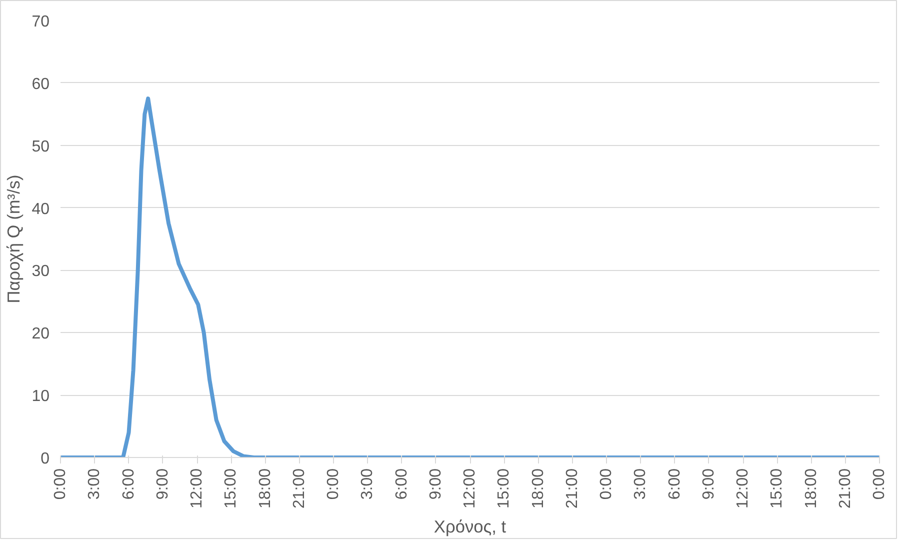  What do you see at coordinates (41, 397) in the screenshot?
I see `y-tick-label: 10` at bounding box center [41, 397].